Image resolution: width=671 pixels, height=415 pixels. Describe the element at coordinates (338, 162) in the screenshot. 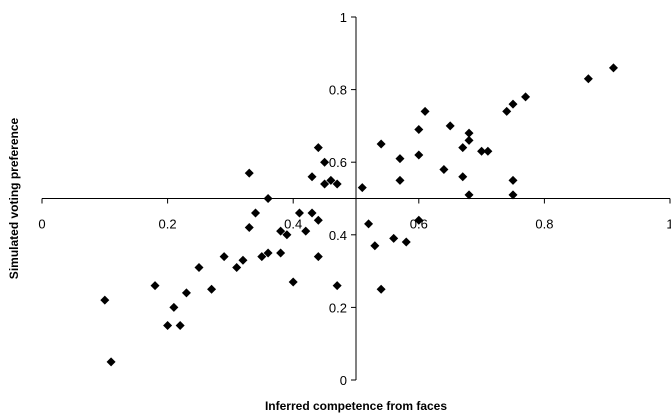

I see `y-tick-label: 0.6` at that location.